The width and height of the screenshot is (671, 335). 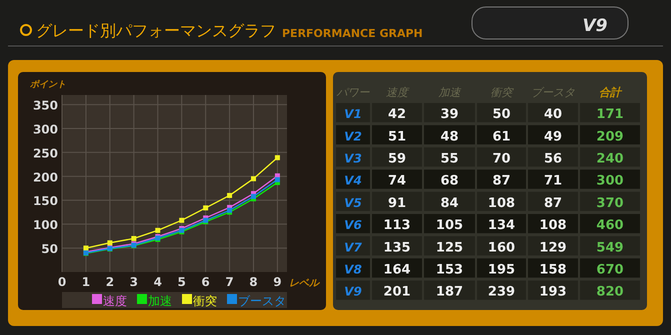 I want to click on y-tick-label: 300, so click(x=45, y=129).